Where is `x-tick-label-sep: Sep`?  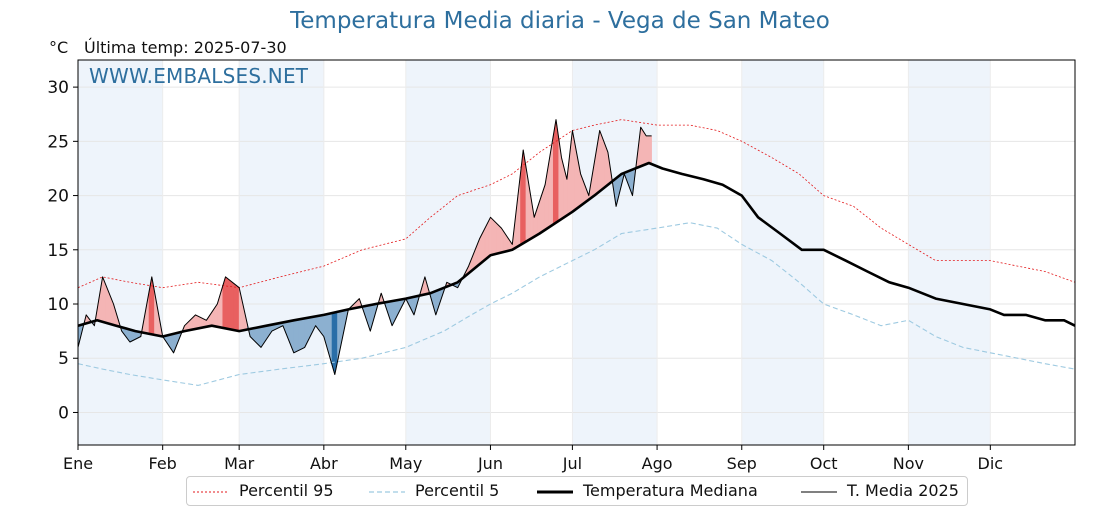
x-tick-label-sep: Sep is located at coordinates (742, 463).